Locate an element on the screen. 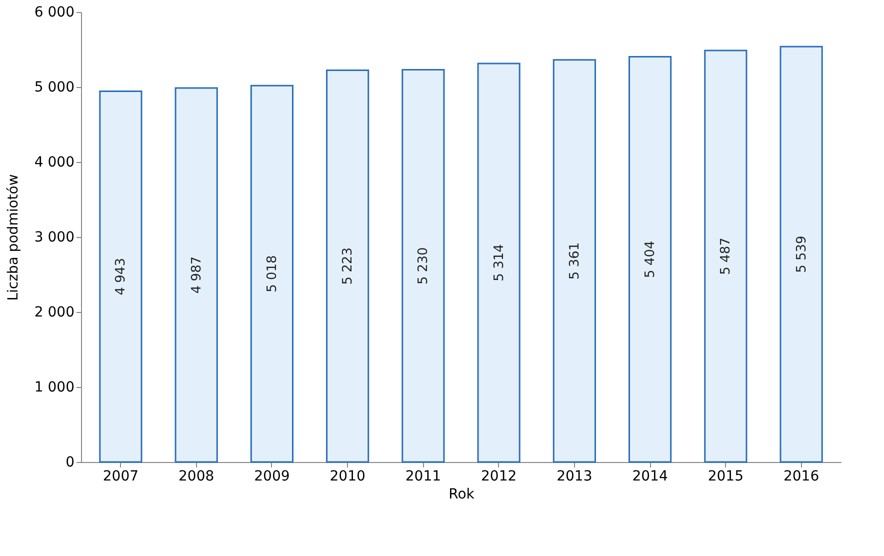 The image size is (884, 556). data-label: 5 404 is located at coordinates (650, 259).